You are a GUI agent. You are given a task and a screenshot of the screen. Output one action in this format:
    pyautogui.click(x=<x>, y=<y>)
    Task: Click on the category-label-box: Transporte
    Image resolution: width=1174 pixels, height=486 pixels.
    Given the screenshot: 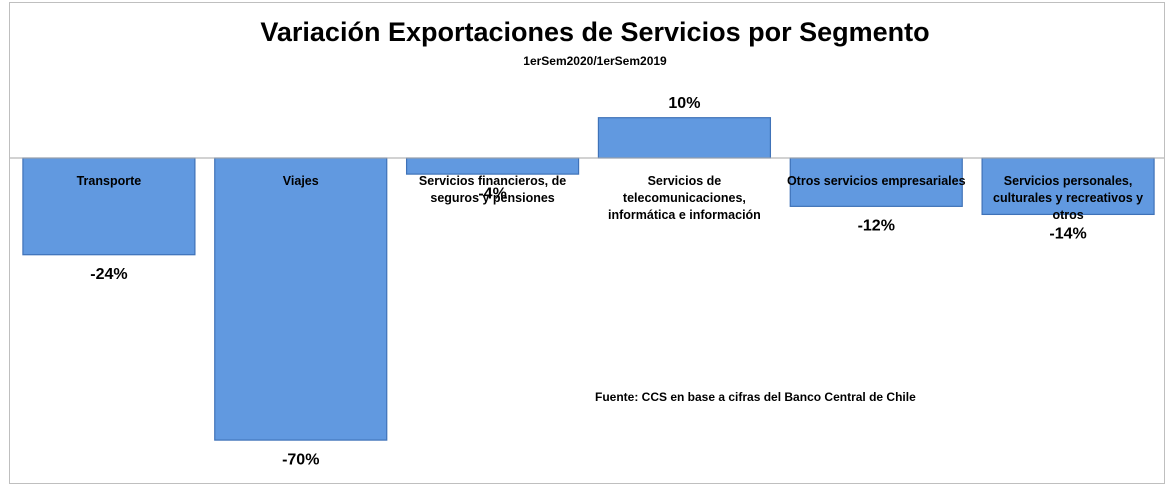 What is the action you would take?
    pyautogui.click(x=109, y=181)
    